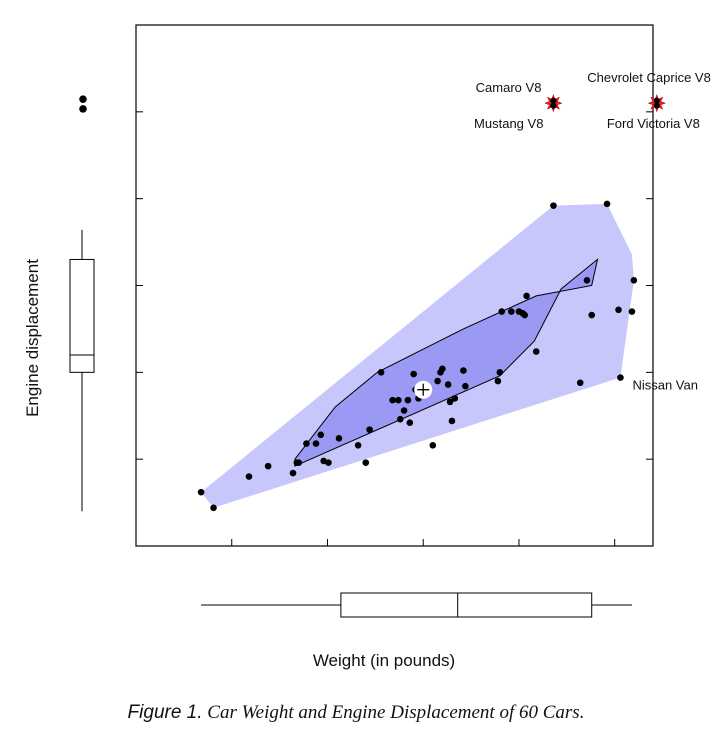 This screenshot has height=756, width=712. Describe the element at coordinates (165, 712) in the screenshot. I see `figure-number: Figure 1.` at that location.